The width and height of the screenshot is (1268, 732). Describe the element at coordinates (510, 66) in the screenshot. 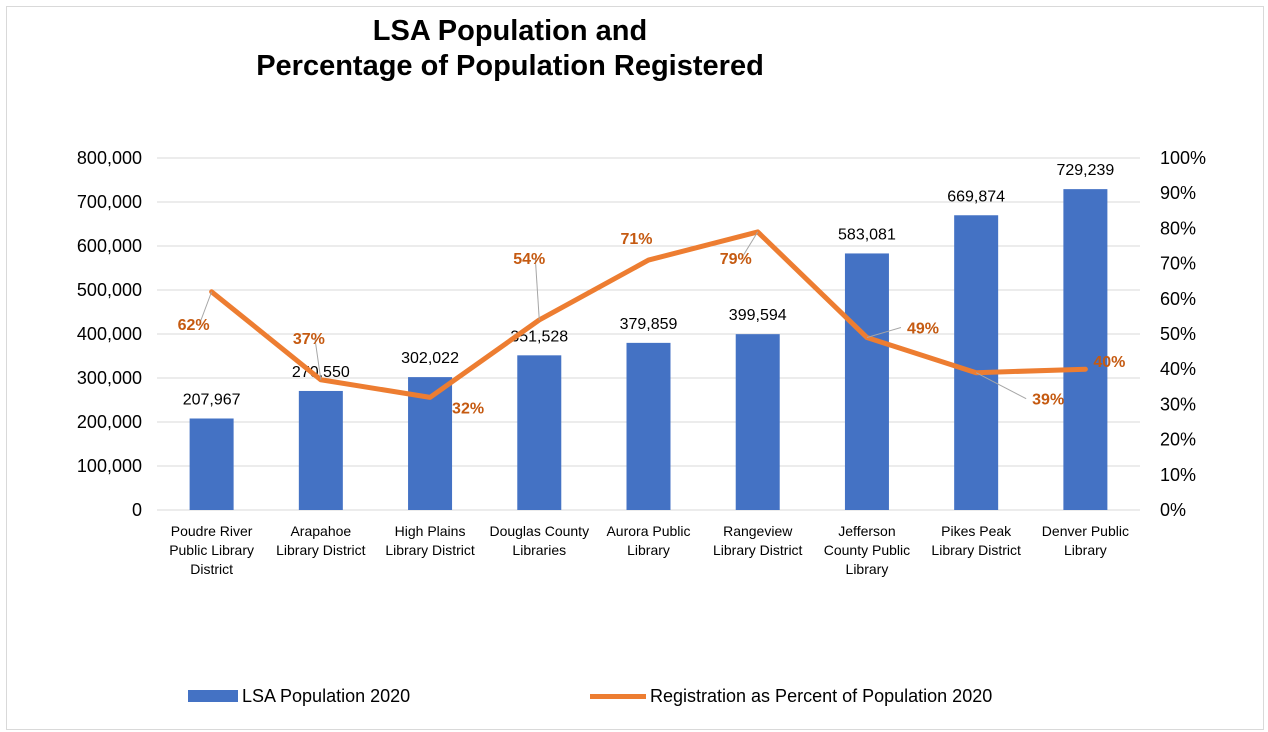

I see `chart-title-line-2: Percentage of Population Registered` at that location.